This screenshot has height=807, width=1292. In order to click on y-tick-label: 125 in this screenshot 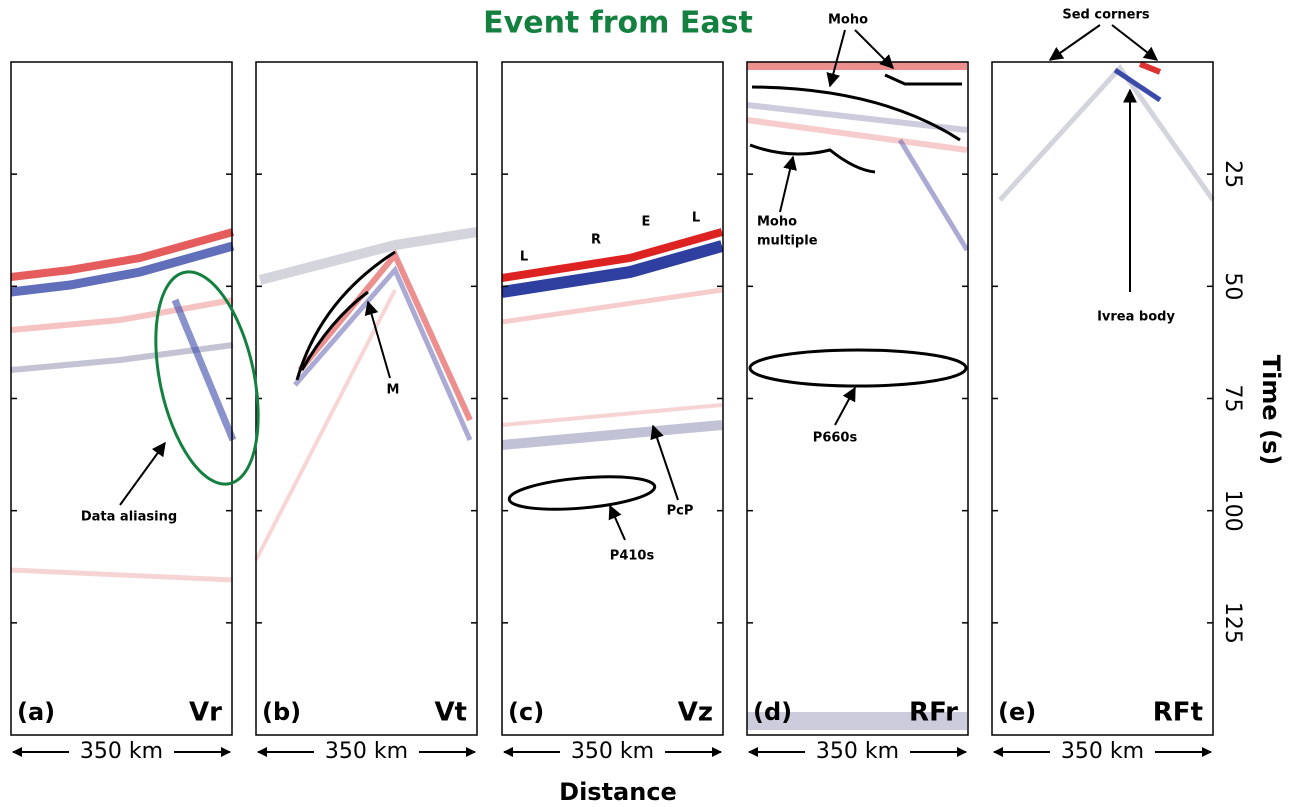, I will do `click(1232, 623)`.